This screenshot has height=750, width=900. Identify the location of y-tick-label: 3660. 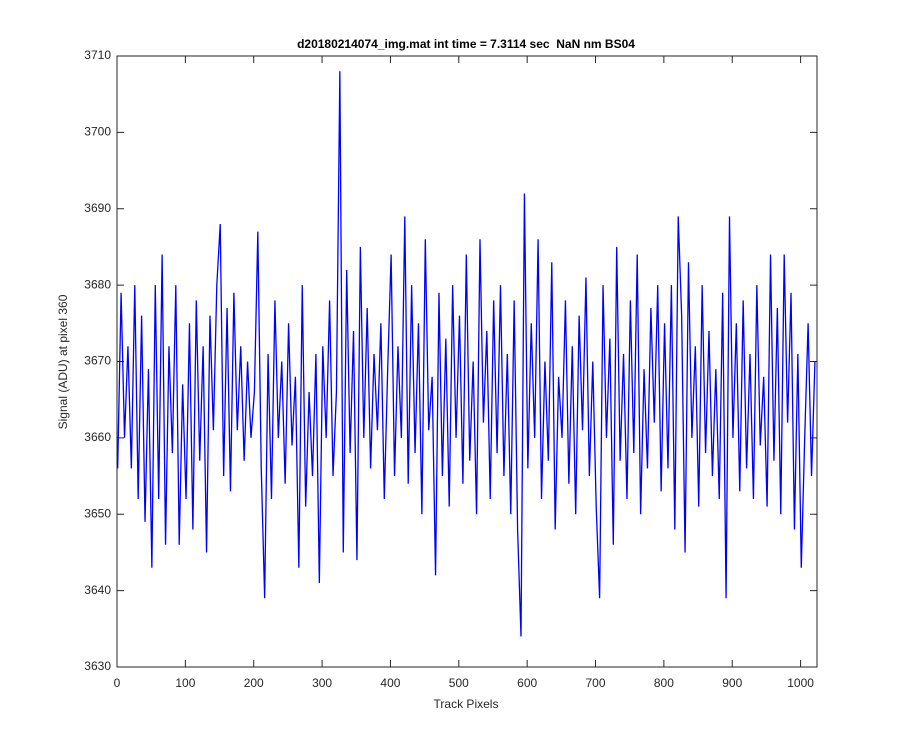
(97, 437).